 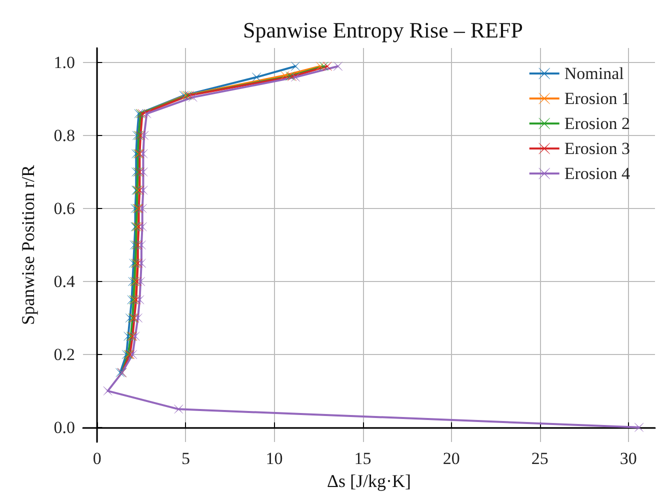 What do you see at coordinates (597, 148) in the screenshot?
I see `legend-label: Erosion 3` at bounding box center [597, 148].